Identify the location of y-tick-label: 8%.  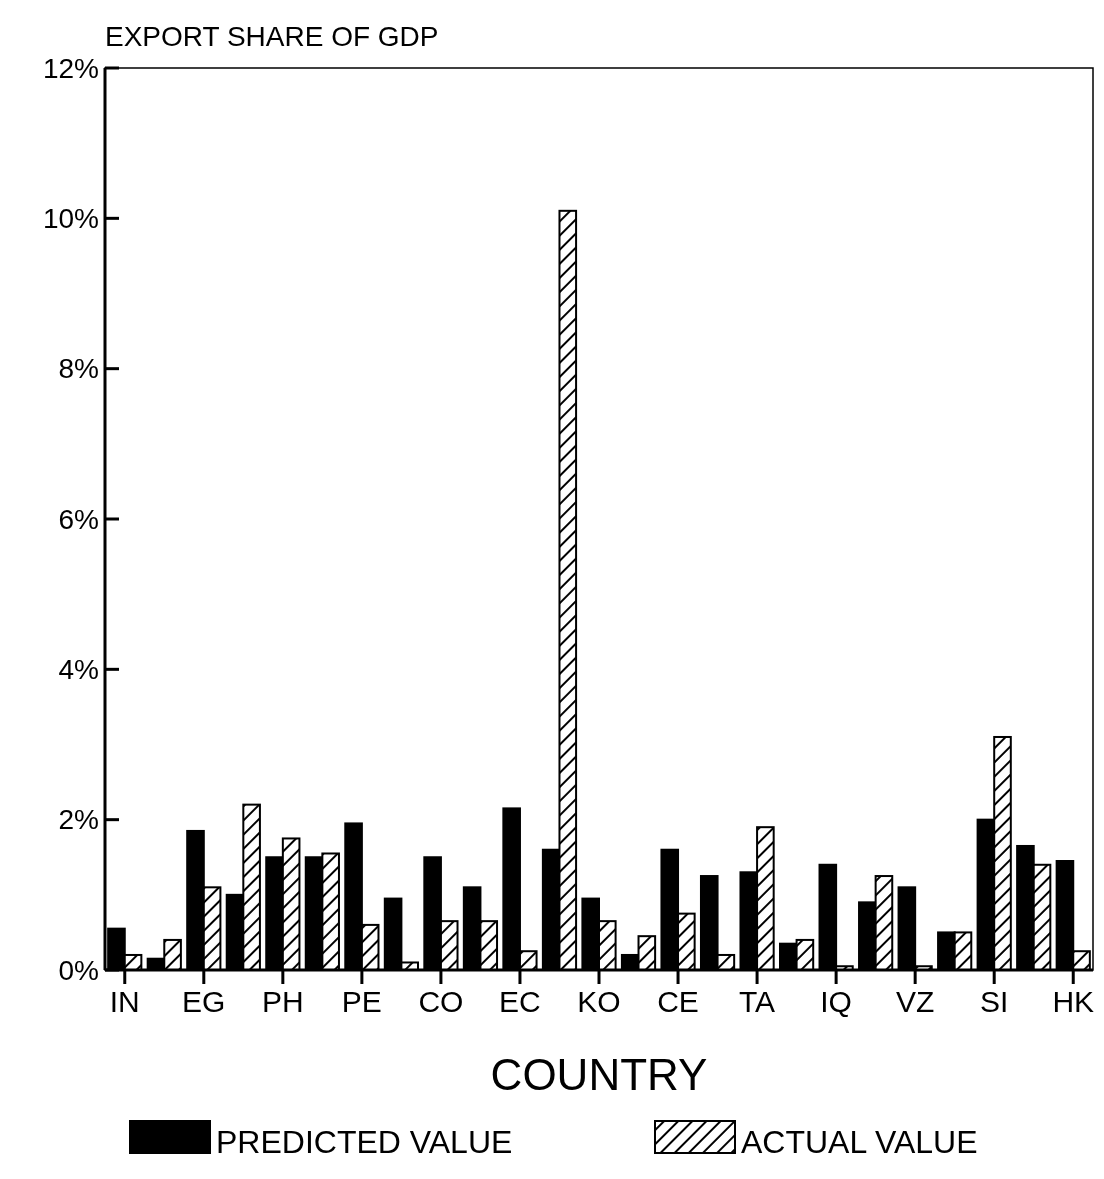
(78, 369).